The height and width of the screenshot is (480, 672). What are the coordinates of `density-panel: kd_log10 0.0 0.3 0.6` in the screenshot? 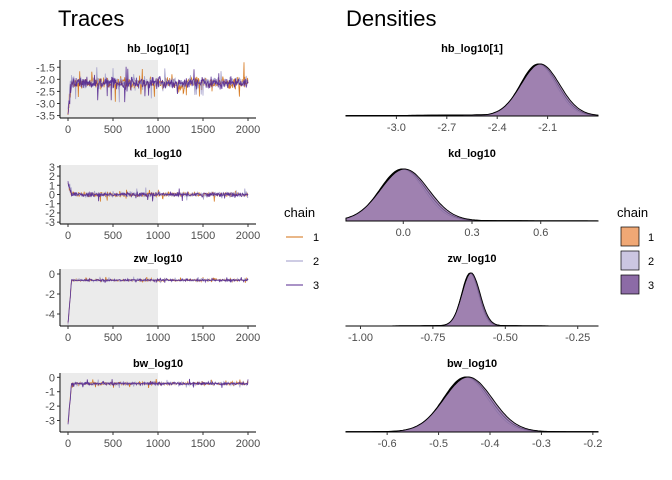 It's located at (472, 193).